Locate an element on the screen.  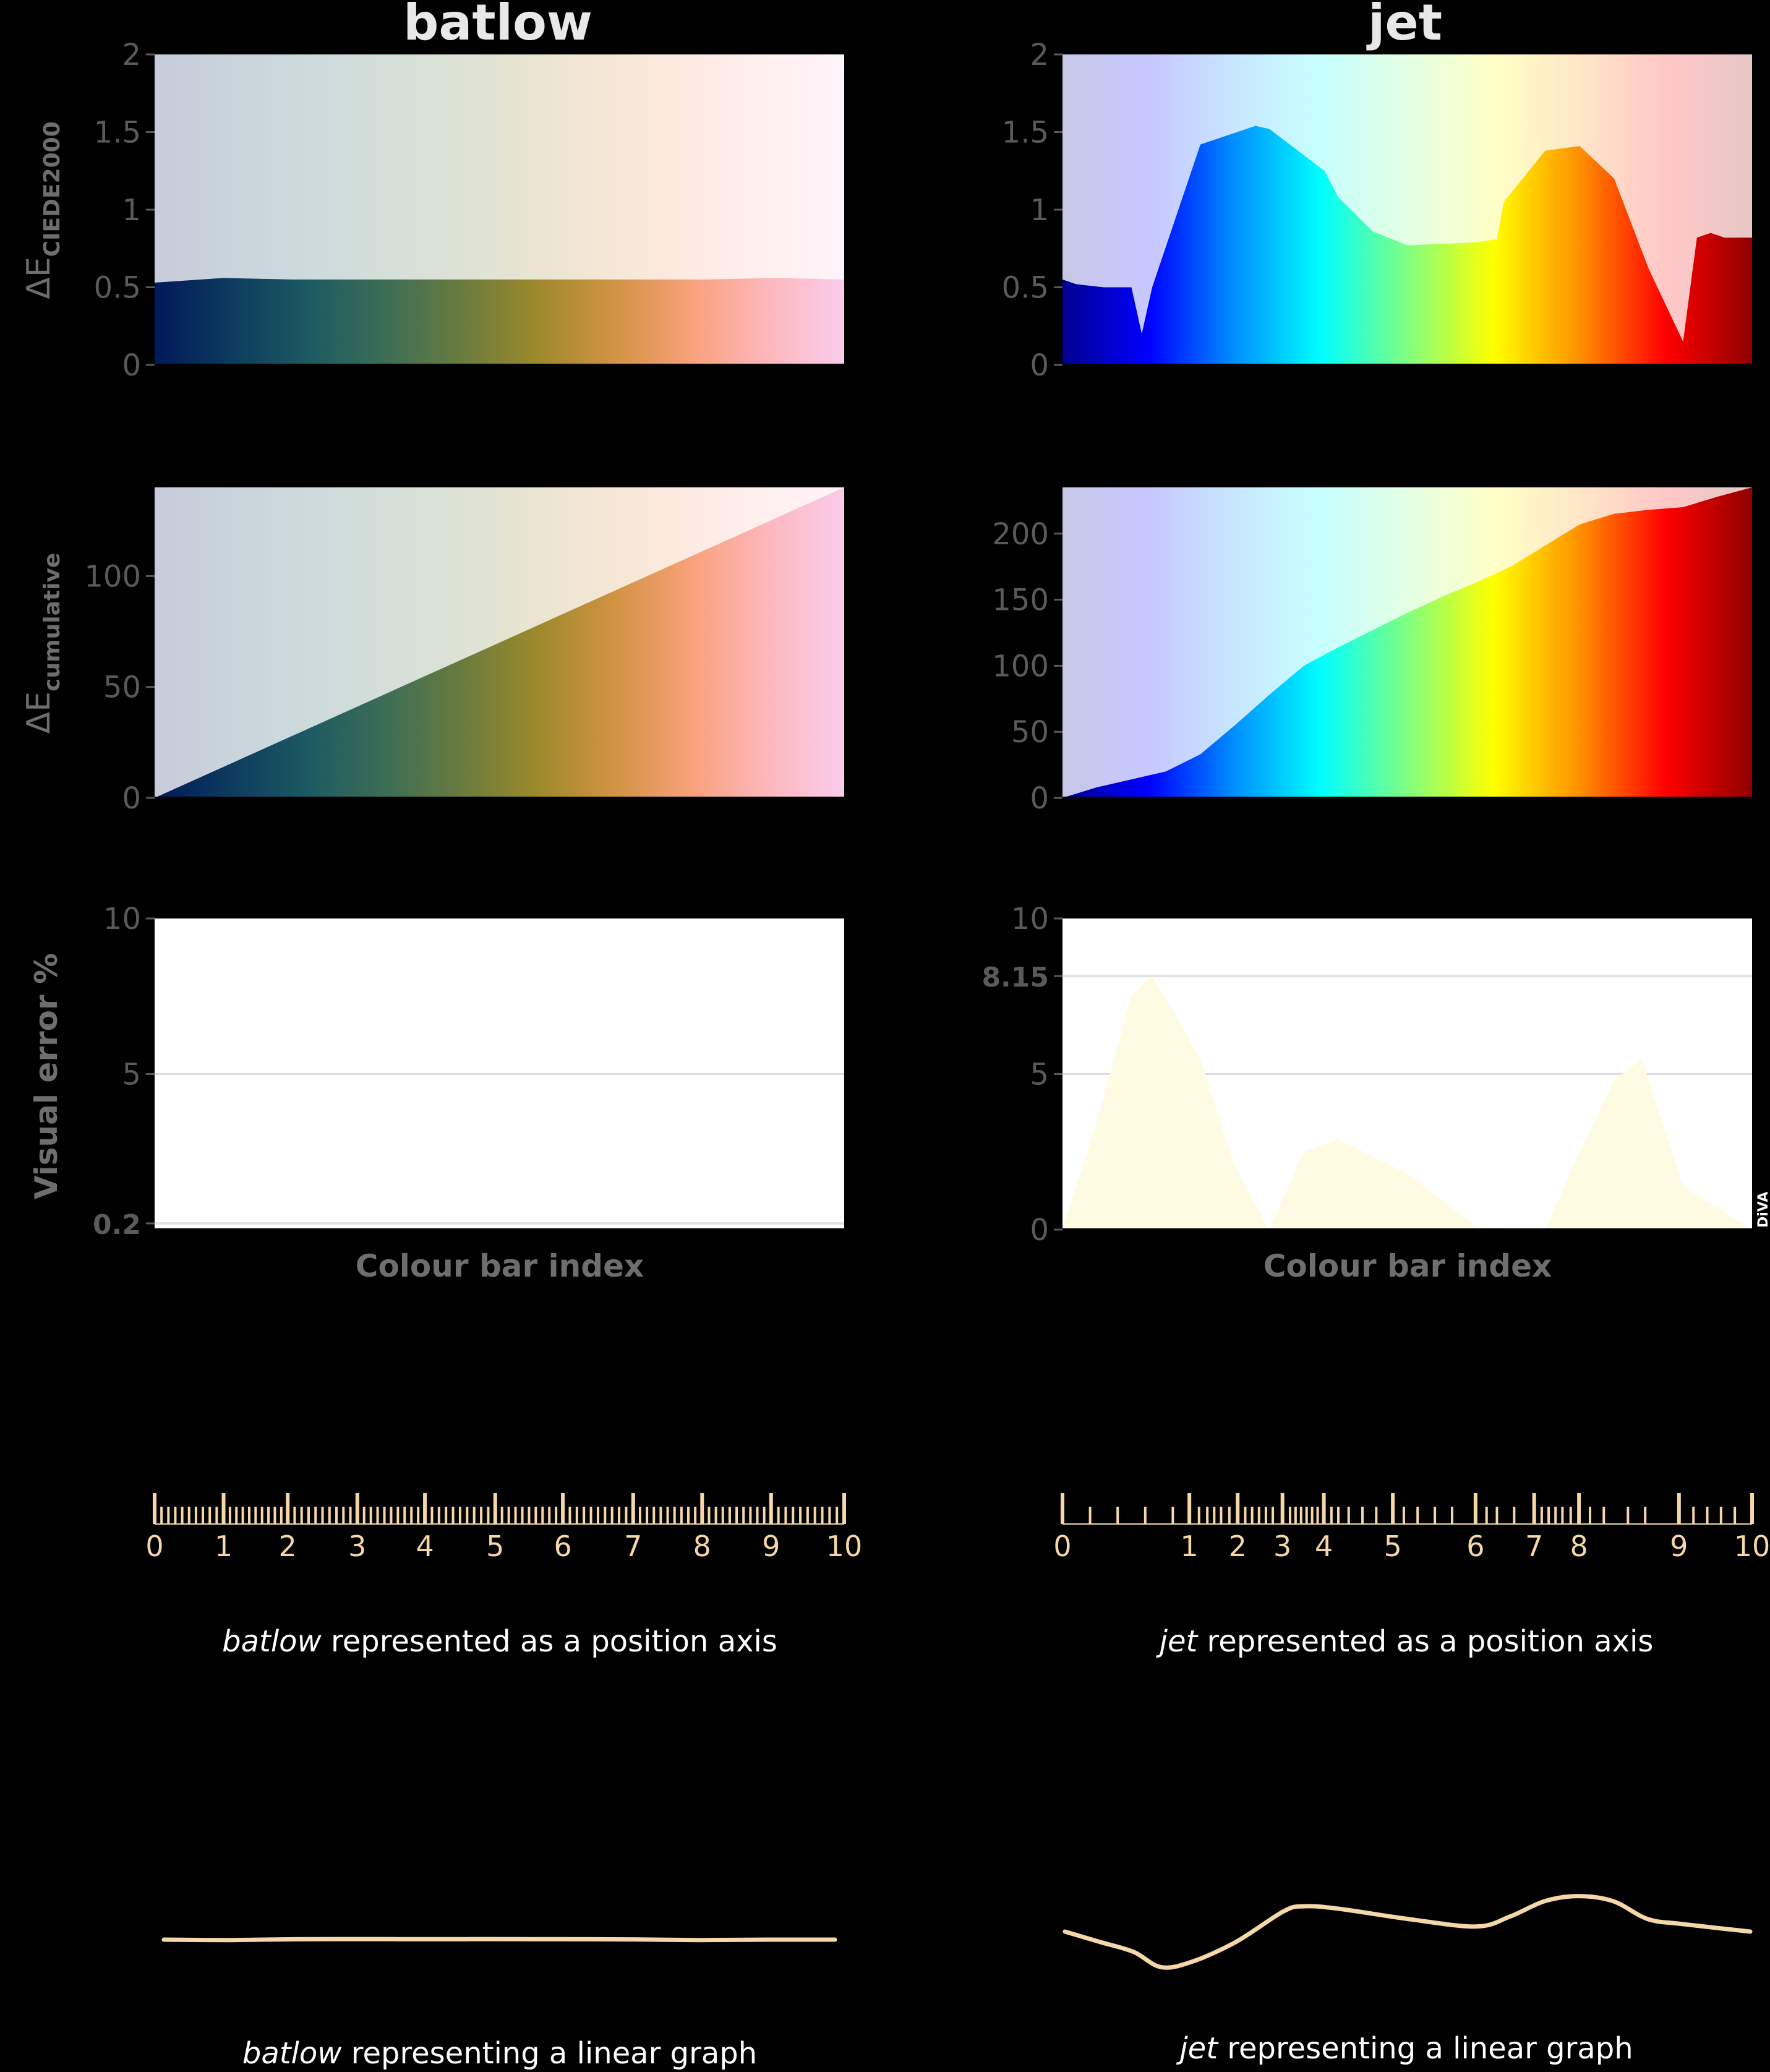
caption-jet-position-axis: jet represented as a position axis is located at coordinates (1405, 1641).